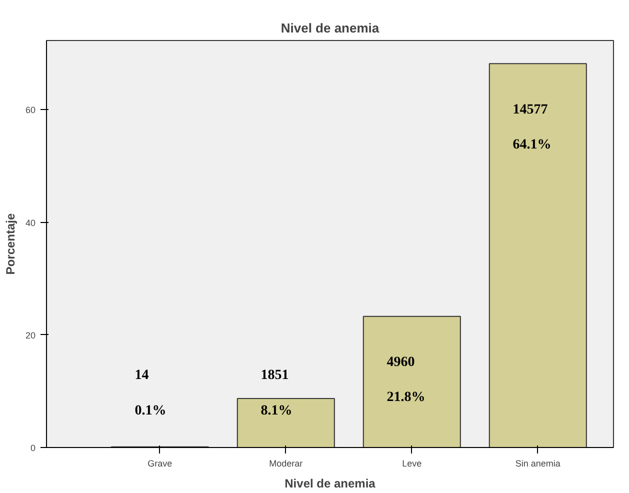 The width and height of the screenshot is (629, 493). Describe the element at coordinates (274, 376) in the screenshot. I see `annotation: 1851` at that location.